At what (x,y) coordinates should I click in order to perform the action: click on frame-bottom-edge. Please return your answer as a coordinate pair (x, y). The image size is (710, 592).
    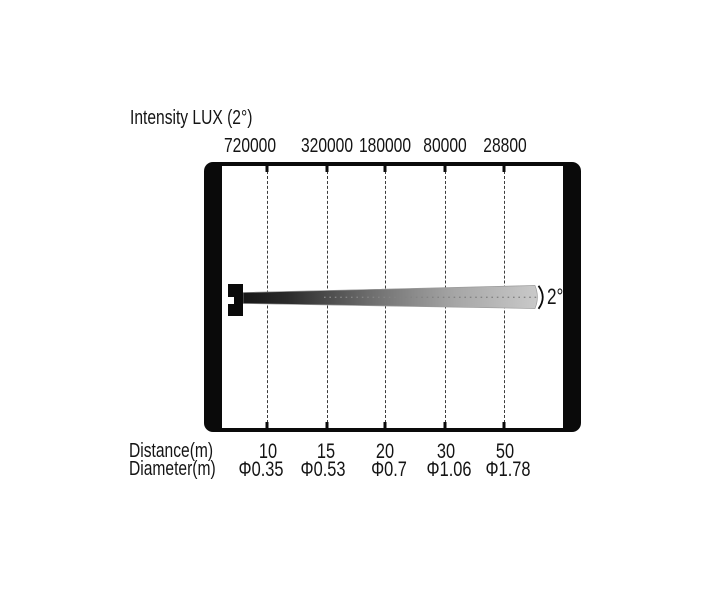
    Looking at the image, I should click on (392, 430).